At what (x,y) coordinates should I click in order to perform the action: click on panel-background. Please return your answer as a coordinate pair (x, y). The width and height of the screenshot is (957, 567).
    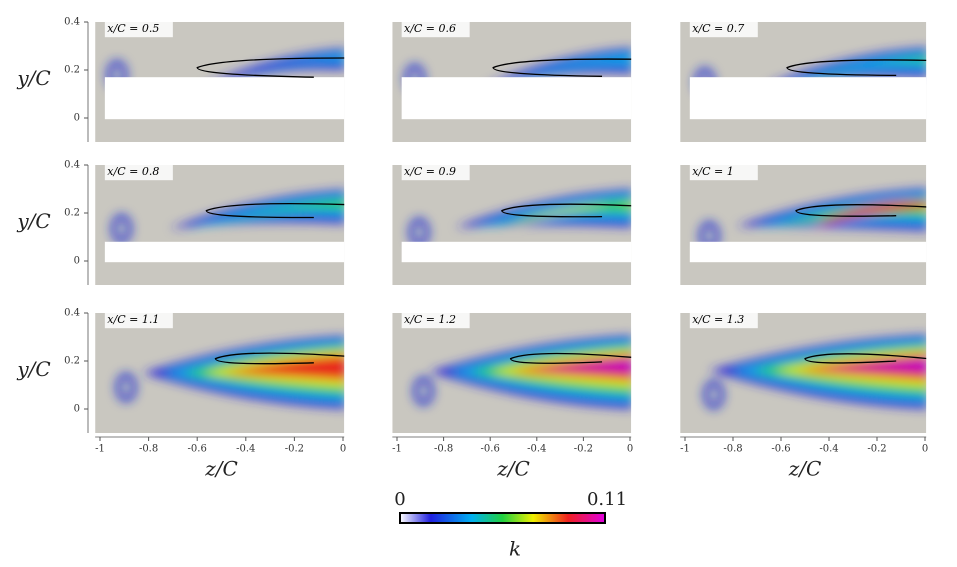
    Looking at the image, I should click on (220, 225).